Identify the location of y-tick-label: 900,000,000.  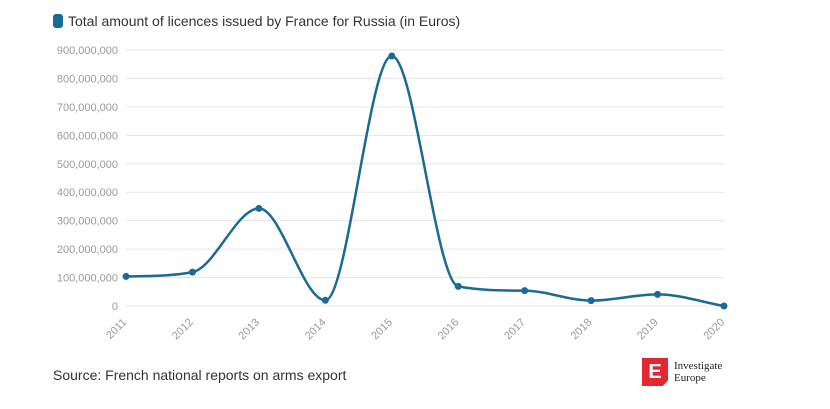
(87, 51).